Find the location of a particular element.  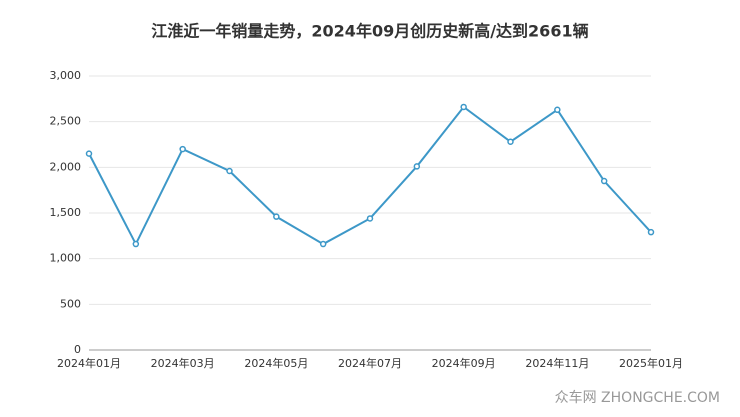

y-tick-label: 500 is located at coordinates (70, 303).